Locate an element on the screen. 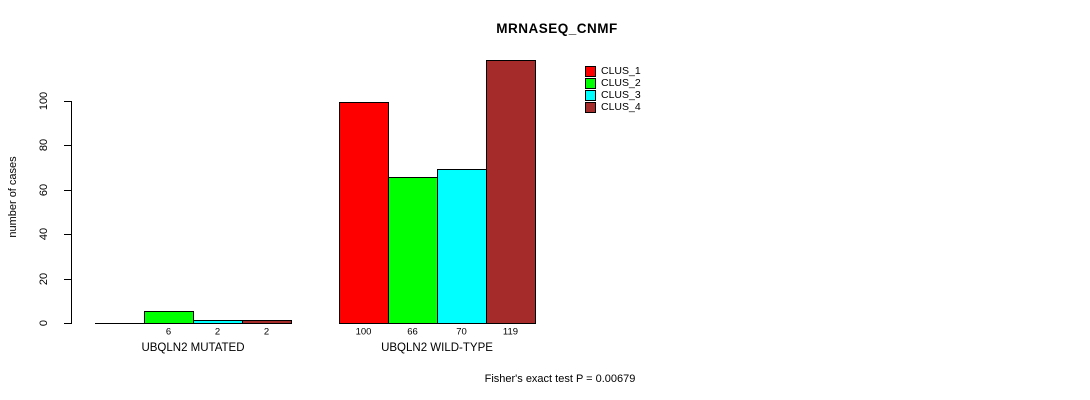 The width and height of the screenshot is (1090, 400). legend-label: CLUS_2 is located at coordinates (621, 83).